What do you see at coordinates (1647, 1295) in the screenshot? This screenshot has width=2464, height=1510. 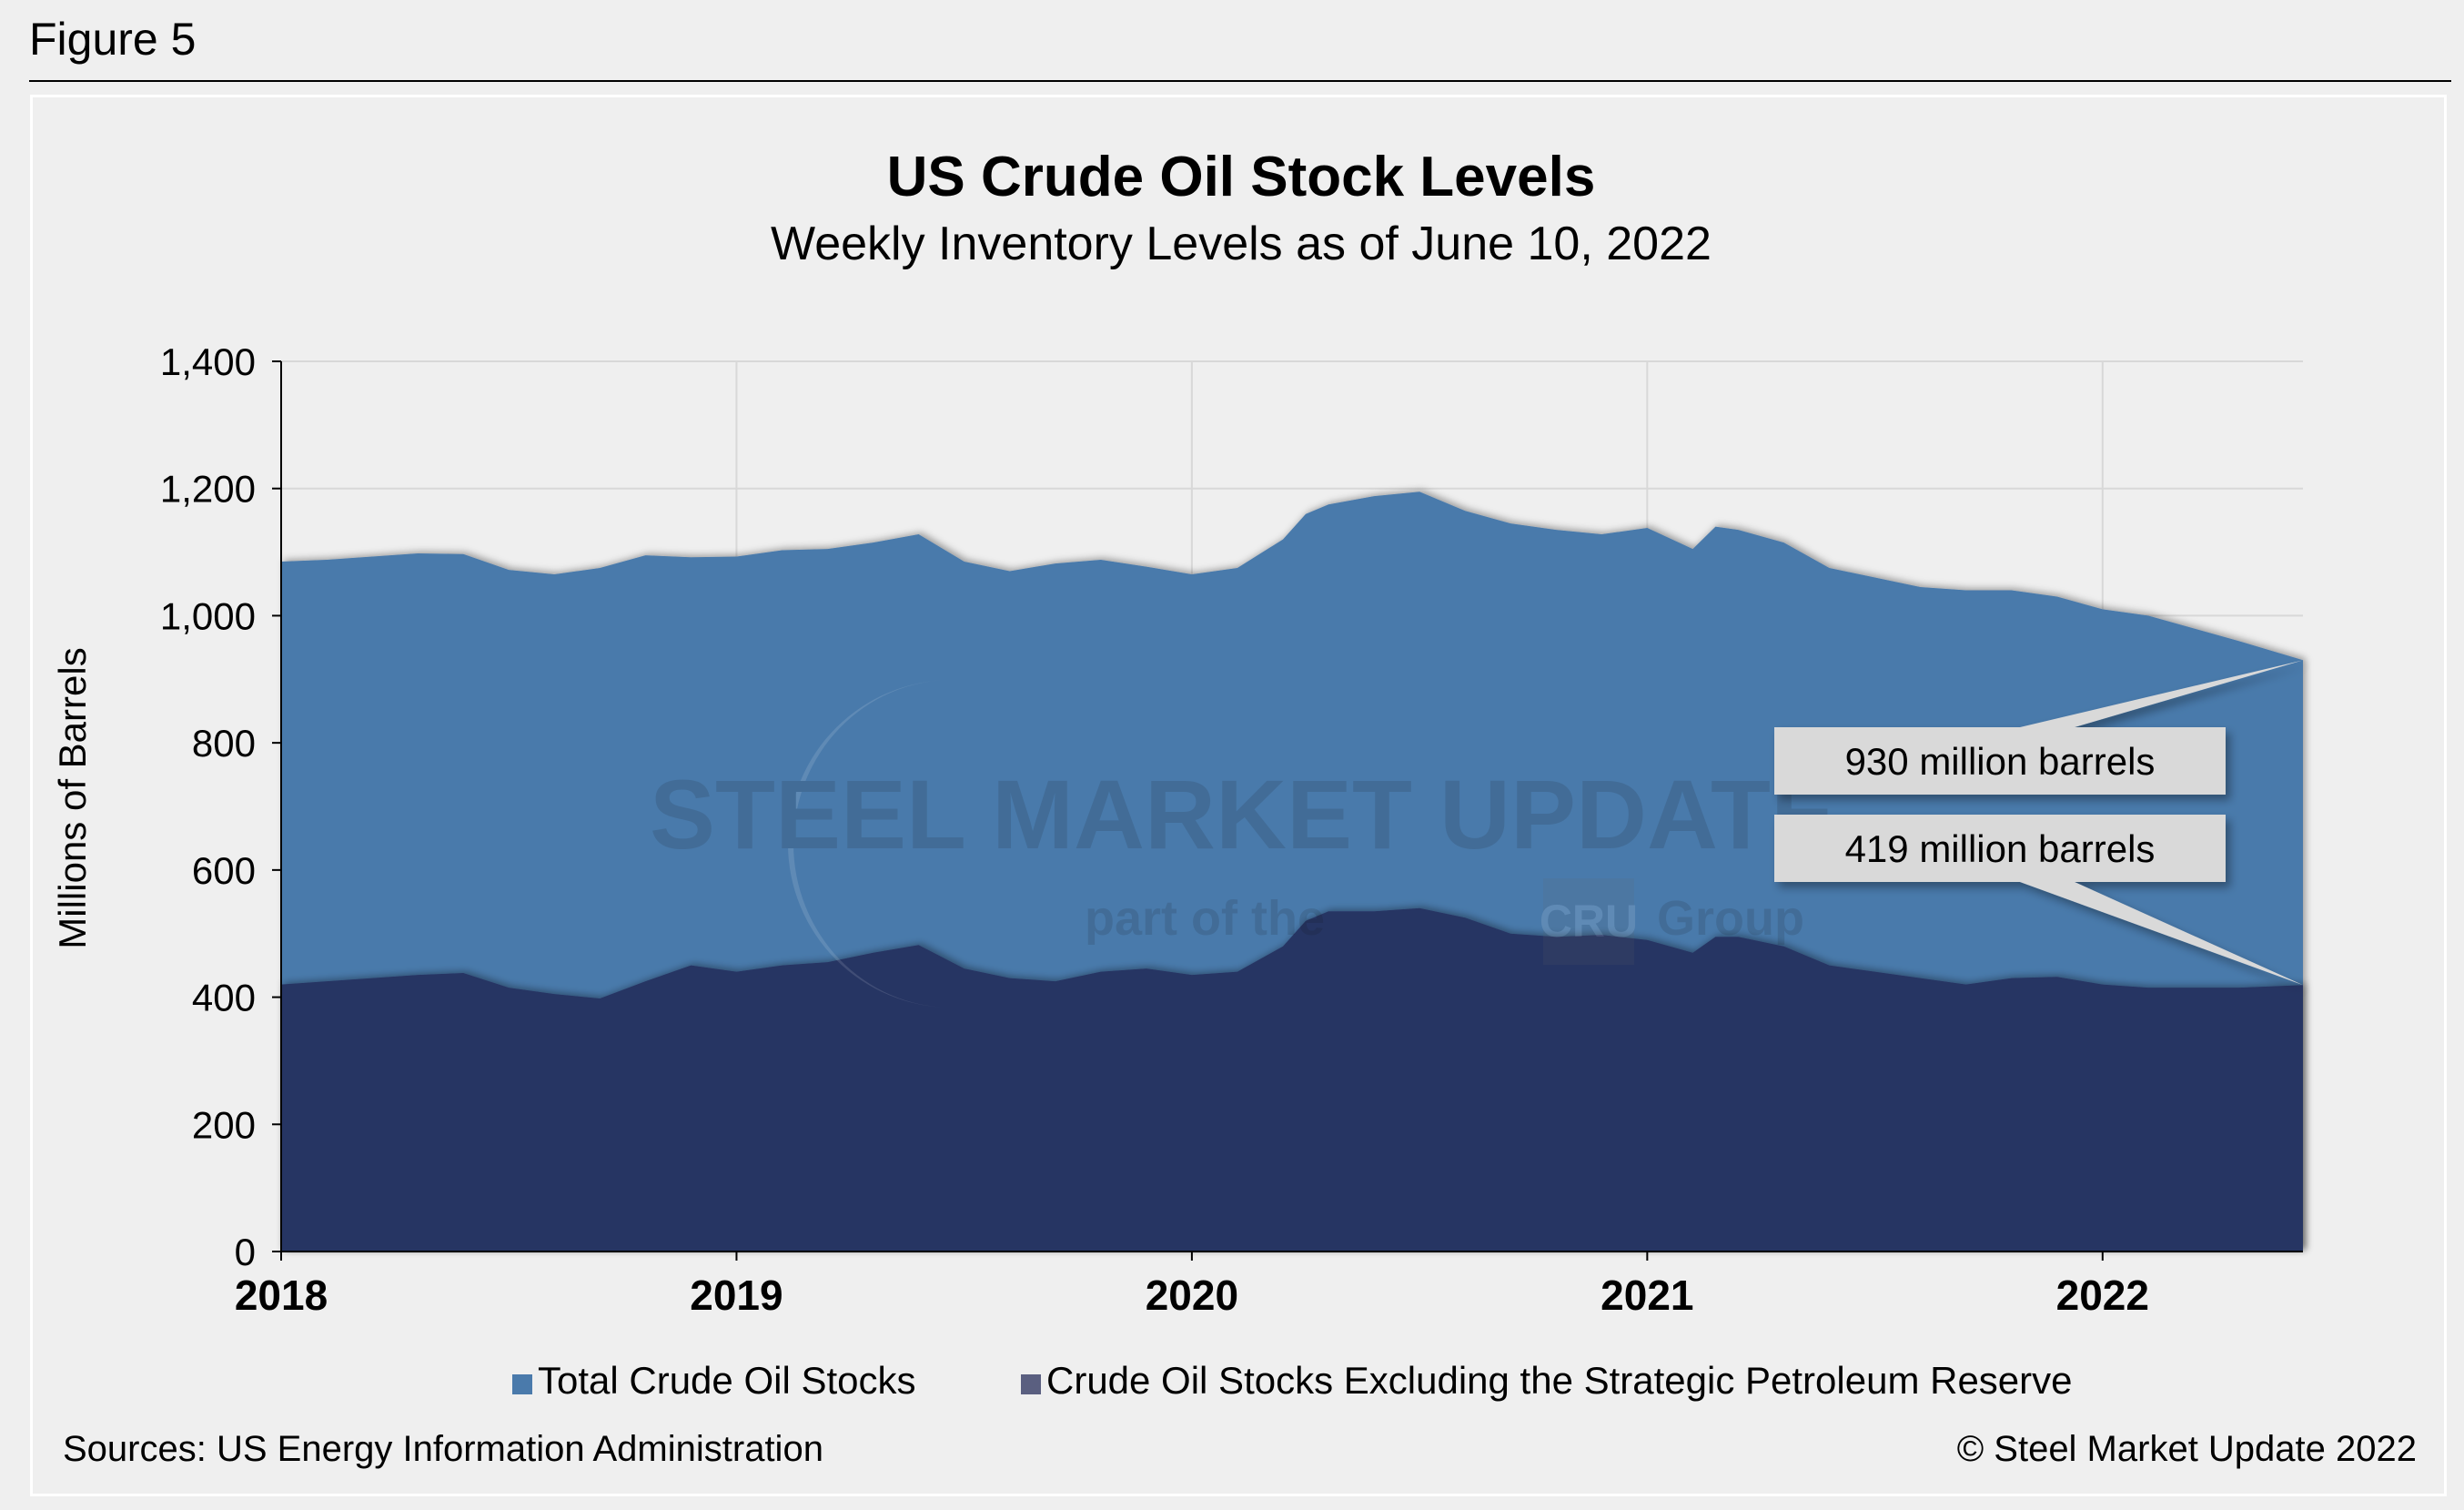 I see `x-tick-label-3: 2021` at bounding box center [1647, 1295].